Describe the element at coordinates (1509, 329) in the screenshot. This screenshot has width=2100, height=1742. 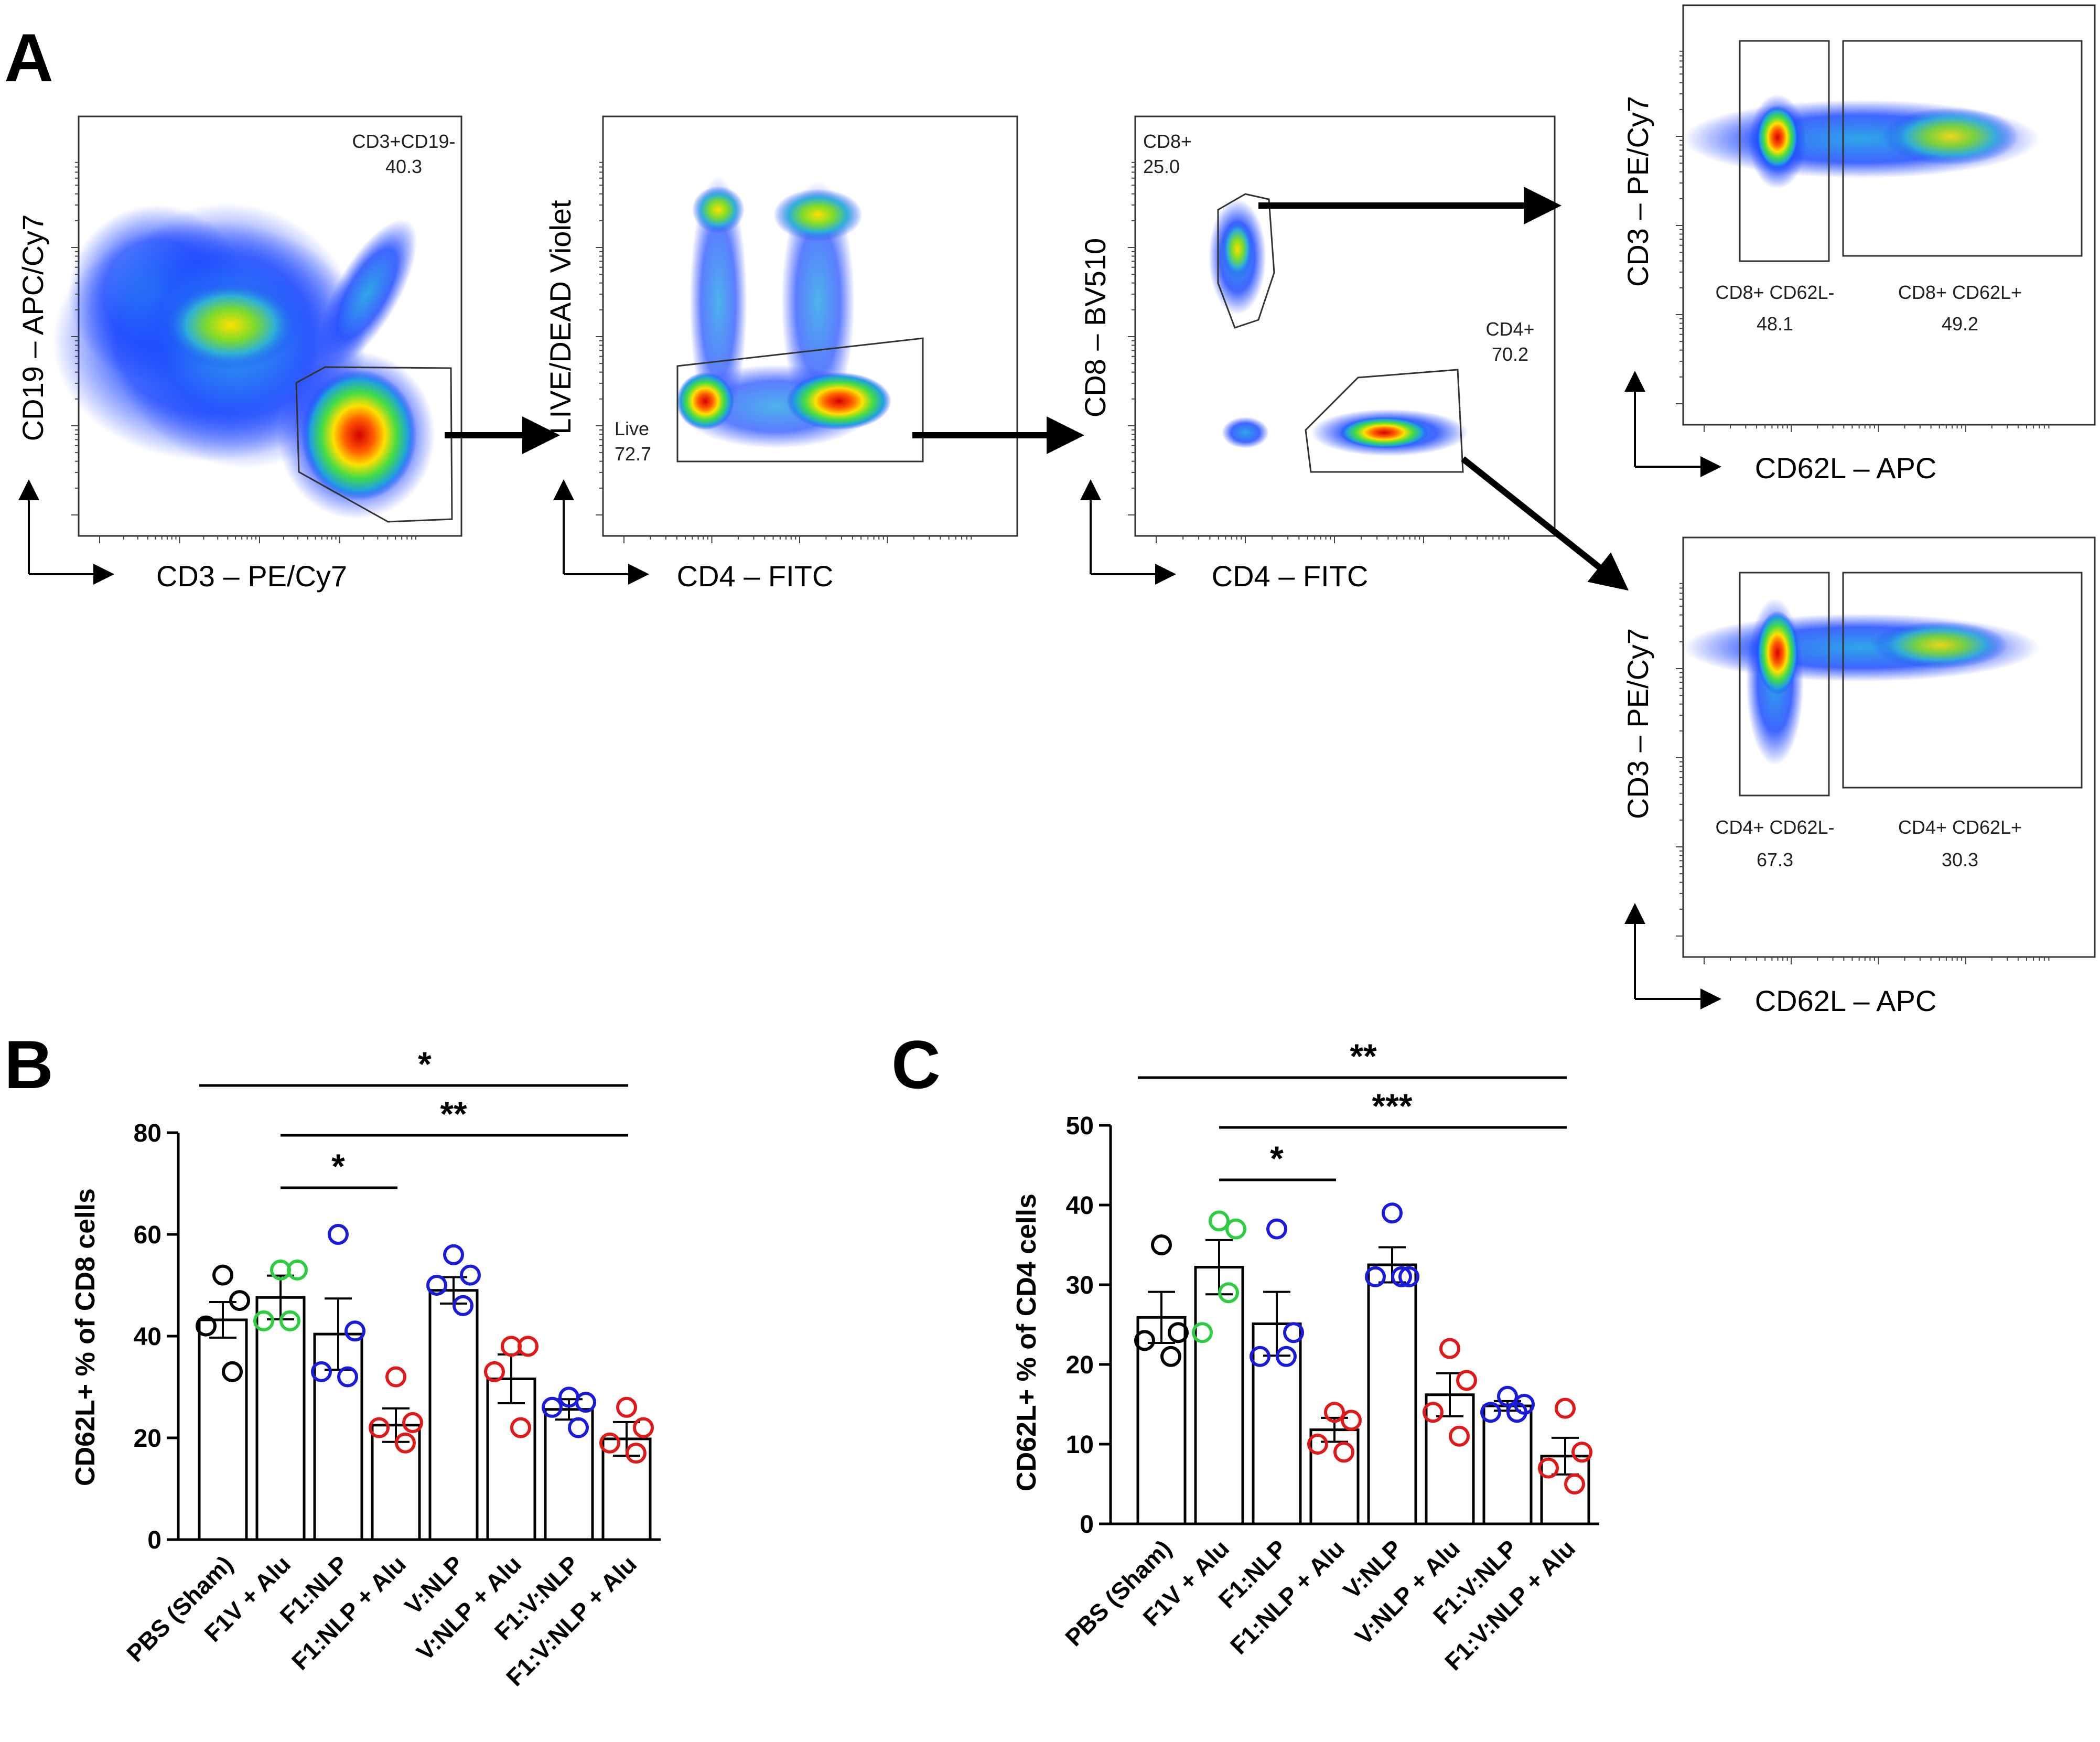
I see `gate-name: CD4+` at that location.